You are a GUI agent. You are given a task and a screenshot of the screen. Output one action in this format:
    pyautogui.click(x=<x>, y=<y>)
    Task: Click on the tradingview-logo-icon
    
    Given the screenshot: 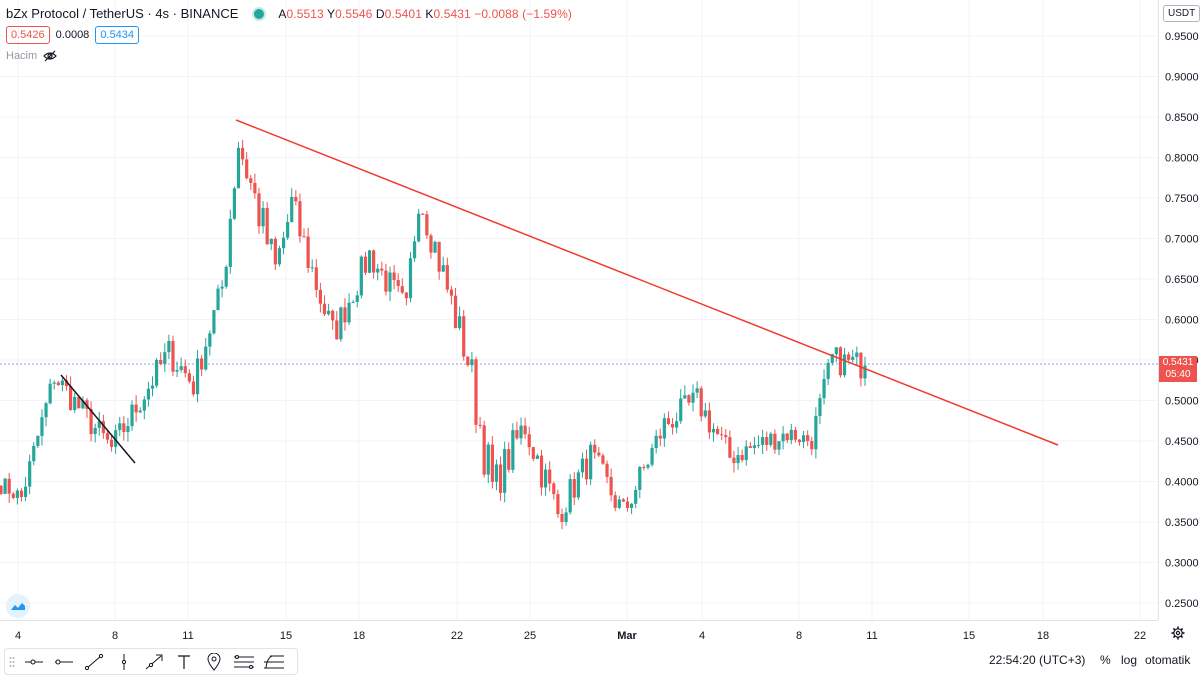 What is the action you would take?
    pyautogui.click(x=18, y=606)
    